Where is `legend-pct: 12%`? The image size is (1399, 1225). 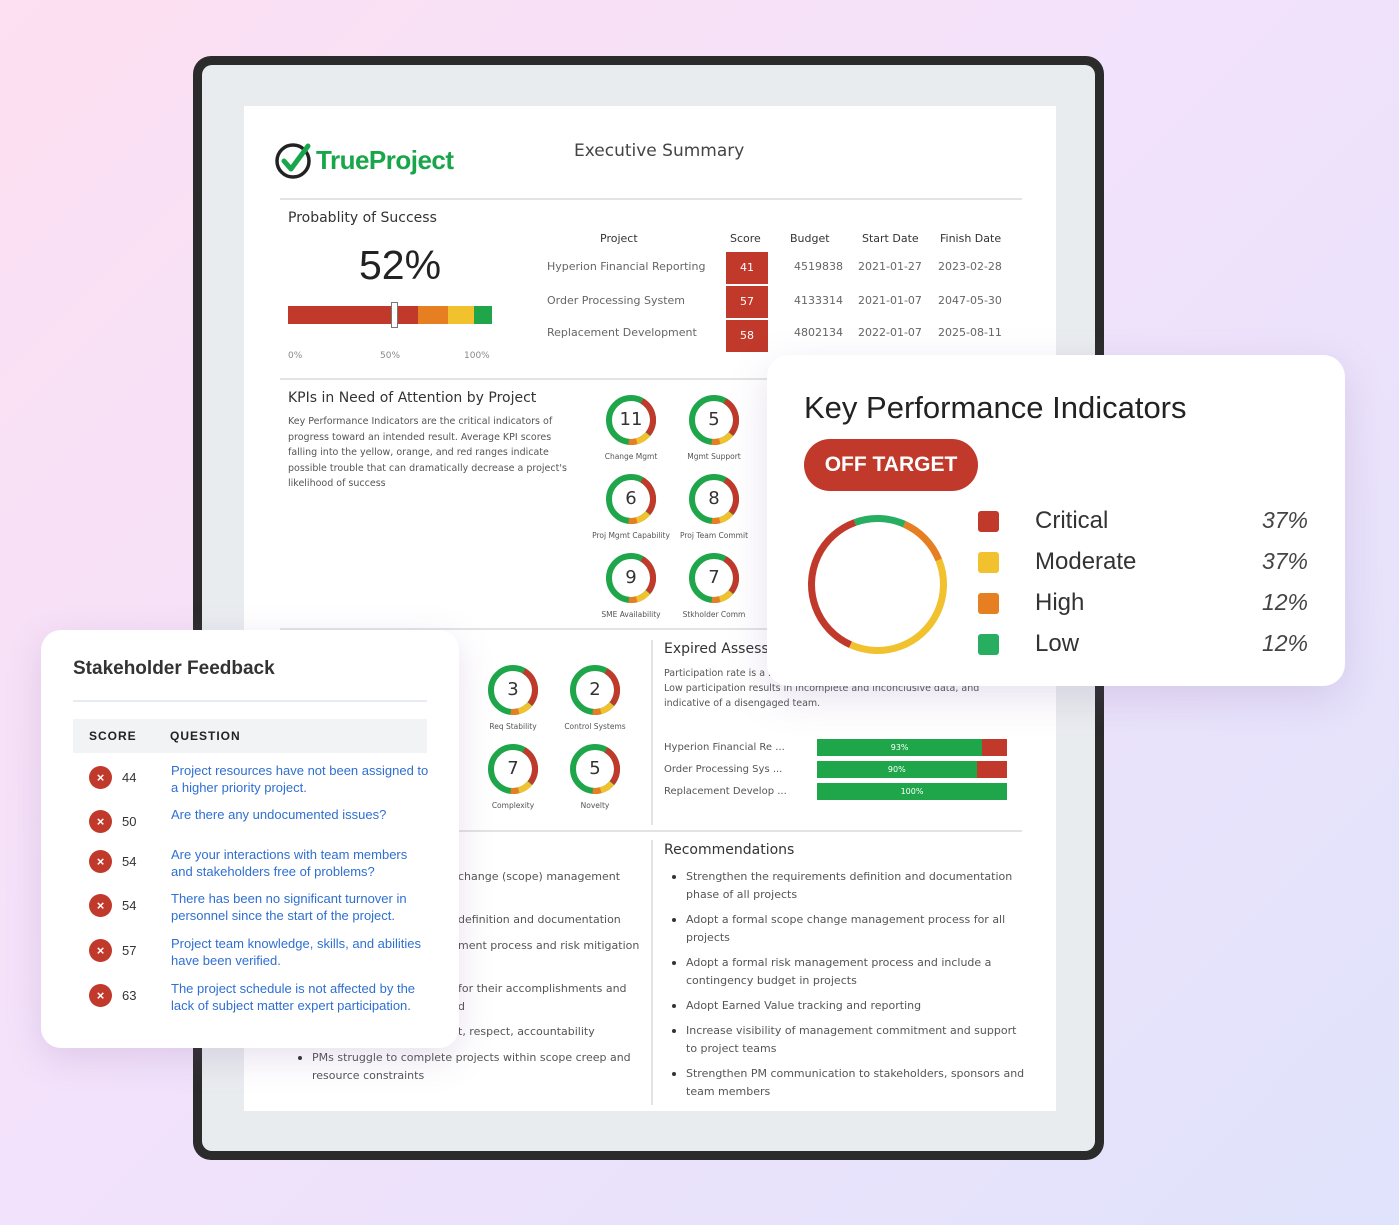
legend-pct: 12% is located at coordinates (1284, 602).